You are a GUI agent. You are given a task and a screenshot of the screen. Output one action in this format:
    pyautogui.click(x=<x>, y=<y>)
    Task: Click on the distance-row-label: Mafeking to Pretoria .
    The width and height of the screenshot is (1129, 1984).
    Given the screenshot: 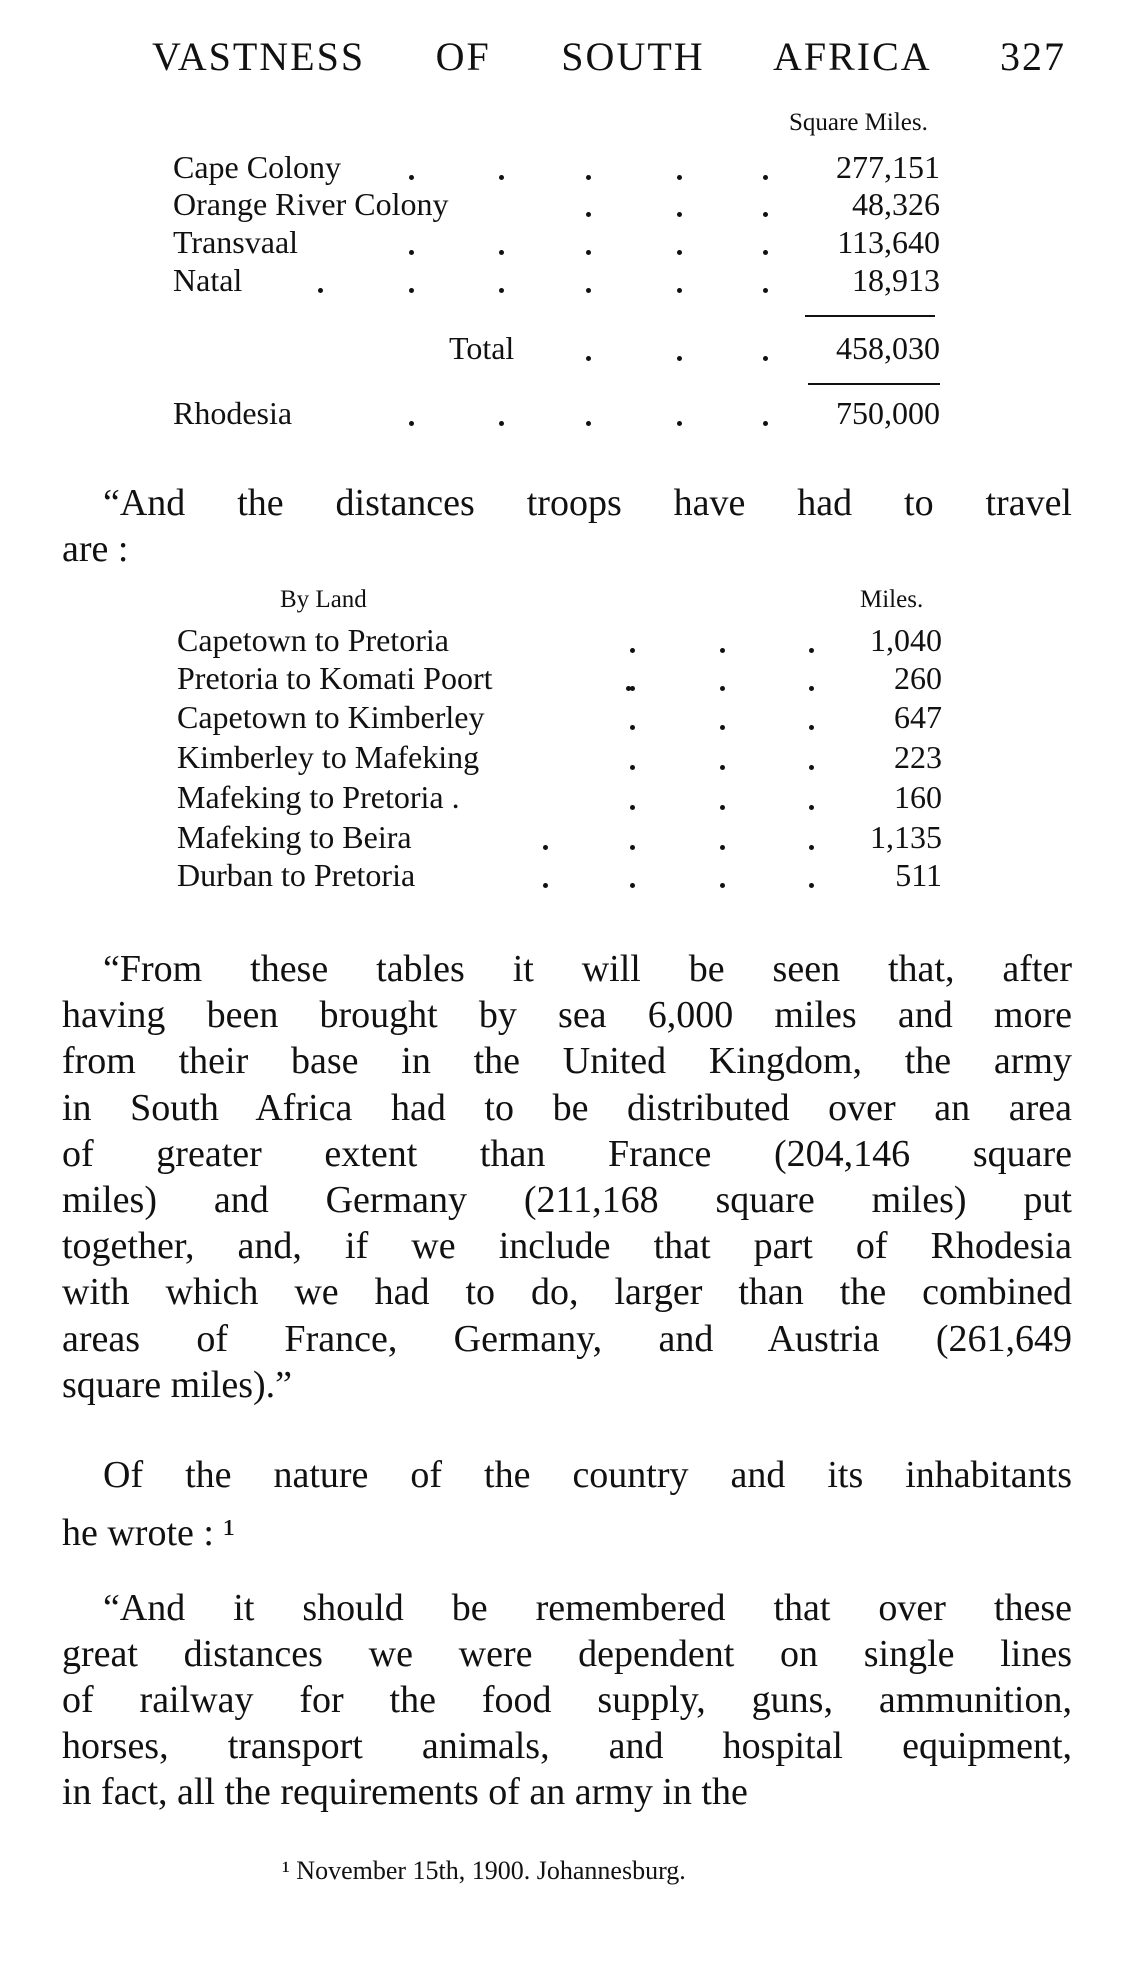 What is the action you would take?
    pyautogui.click(x=318, y=797)
    